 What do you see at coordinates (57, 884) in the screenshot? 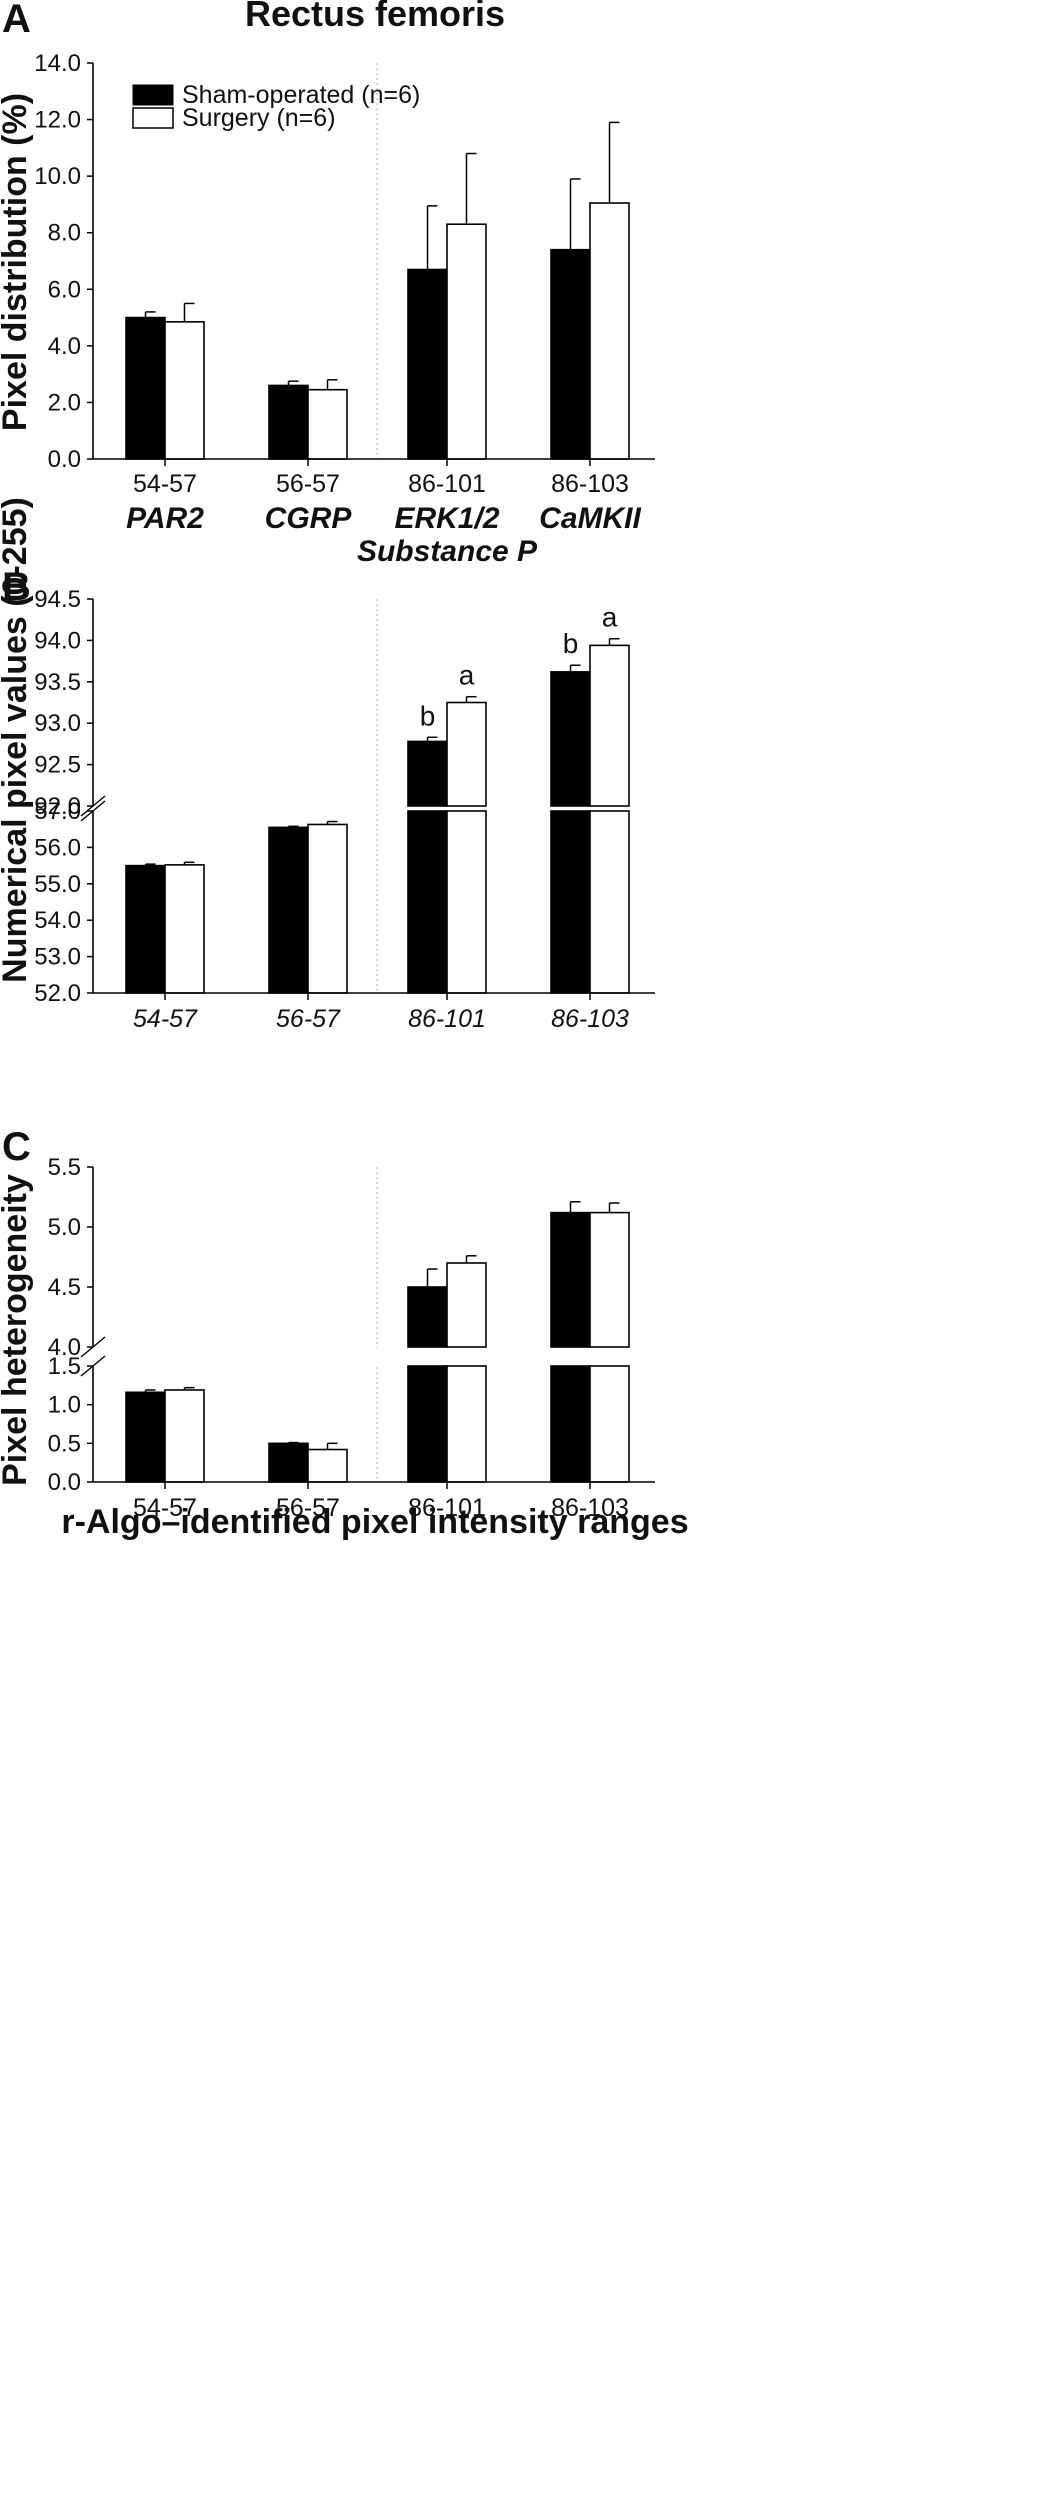
I see `panel-b-lower-ytick-label: 55.0` at bounding box center [57, 884].